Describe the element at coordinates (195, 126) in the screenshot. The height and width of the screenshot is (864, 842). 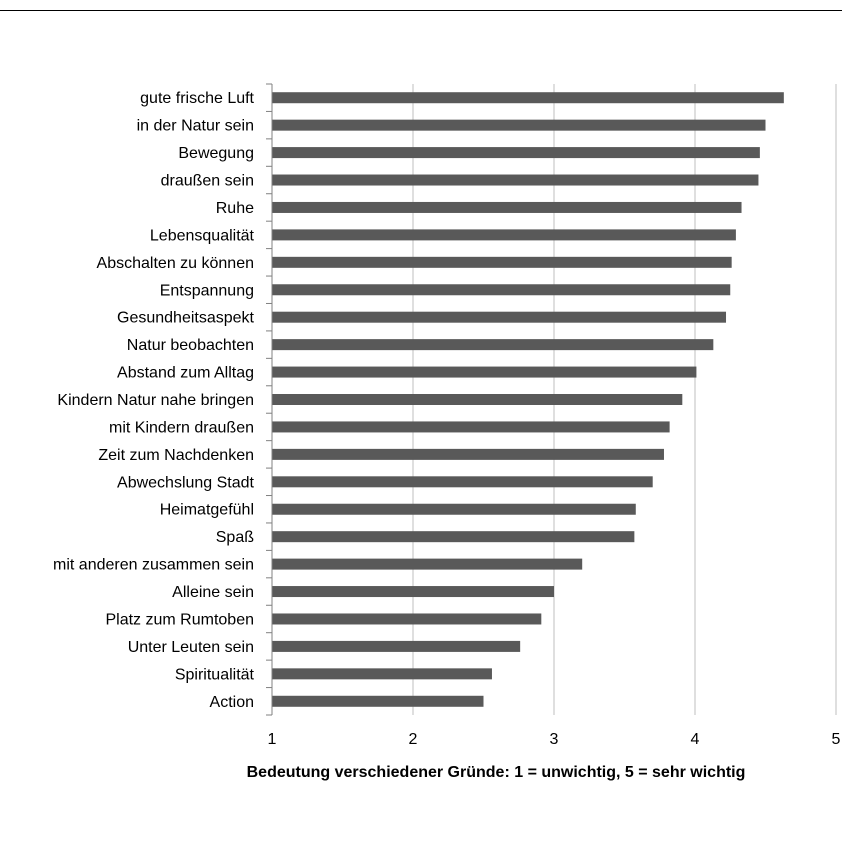
I see `category-label-1: in der Natur sein` at that location.